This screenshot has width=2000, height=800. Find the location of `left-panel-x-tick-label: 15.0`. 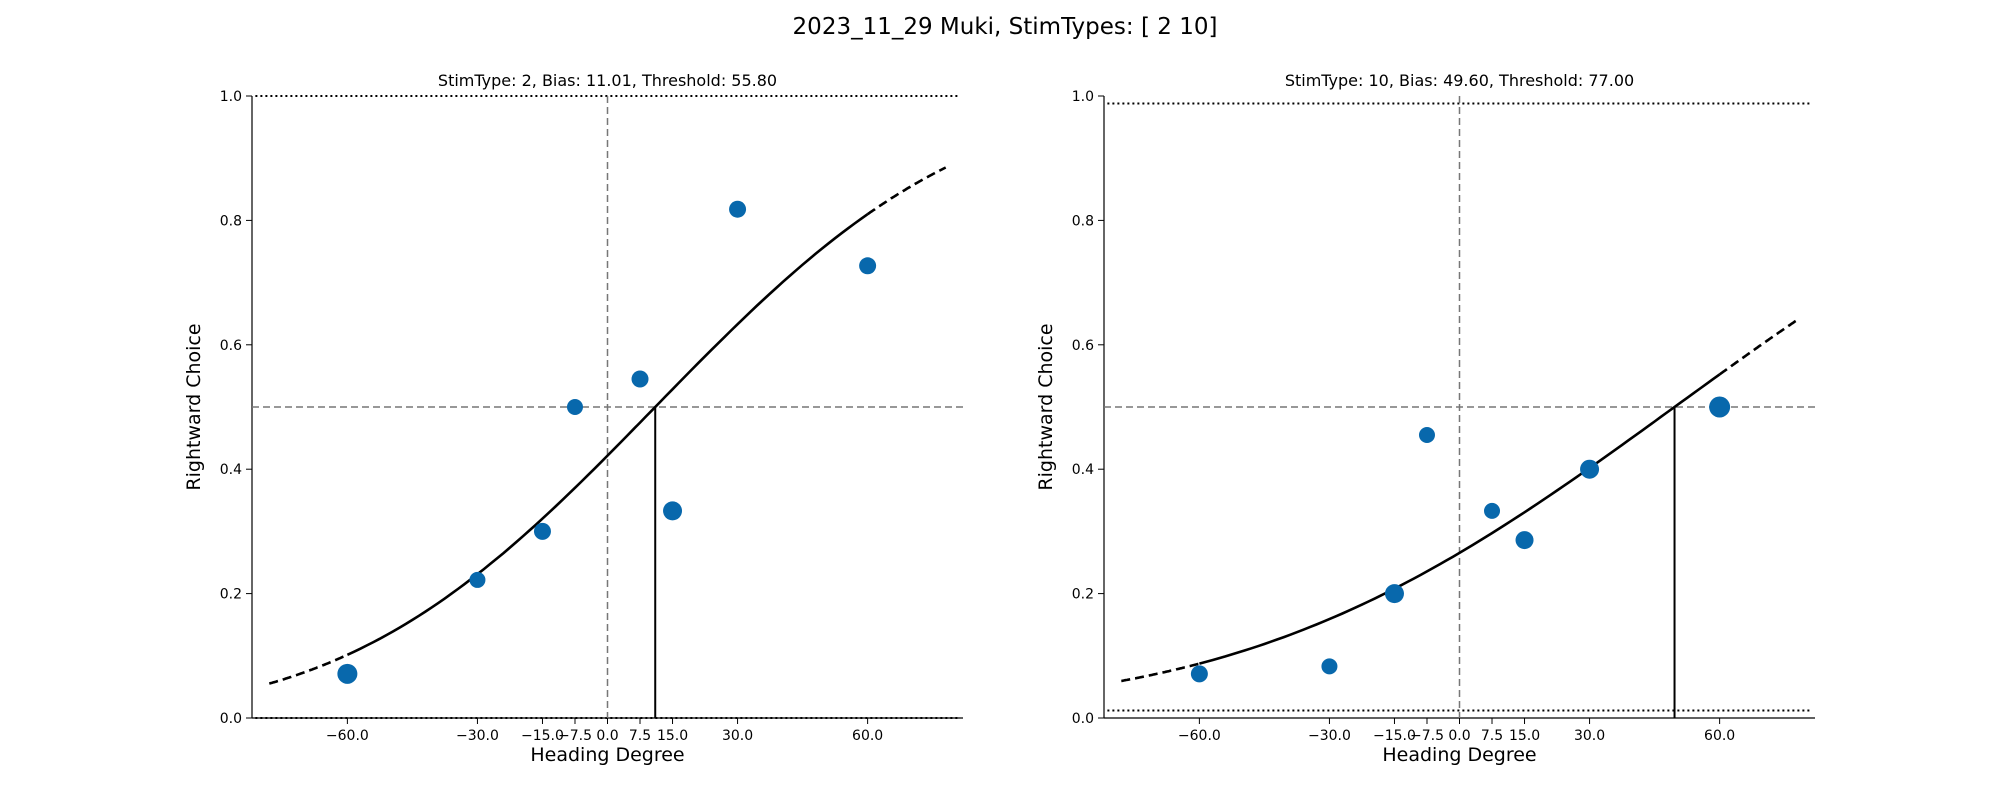

left-panel-x-tick-label: 15.0 is located at coordinates (672, 736).